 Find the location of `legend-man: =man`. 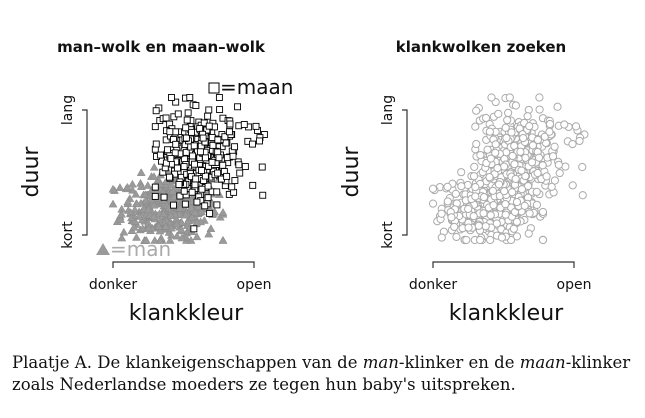

legend-man: =man is located at coordinates (140, 249).